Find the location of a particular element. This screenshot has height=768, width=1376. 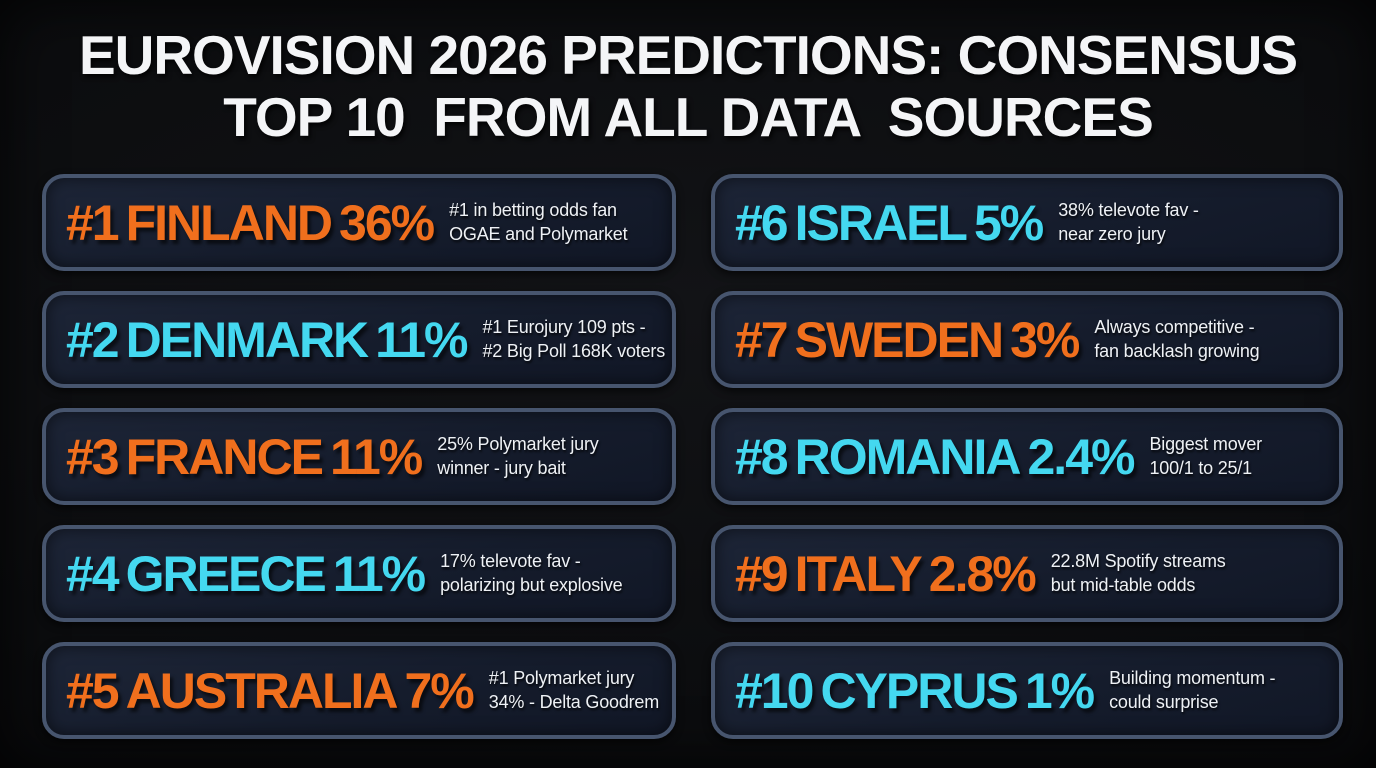

rank-number: #7 is located at coordinates (762, 339).